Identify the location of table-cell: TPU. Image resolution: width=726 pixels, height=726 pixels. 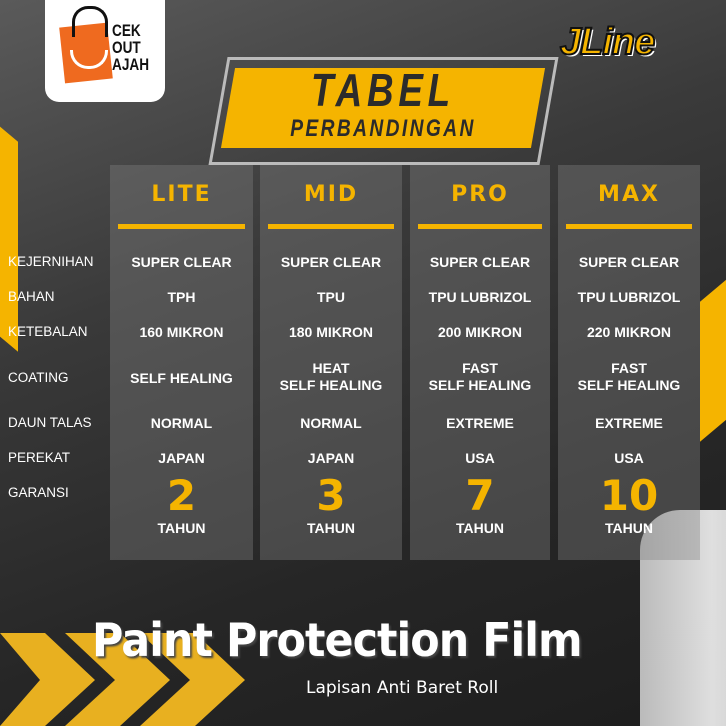
(331, 297).